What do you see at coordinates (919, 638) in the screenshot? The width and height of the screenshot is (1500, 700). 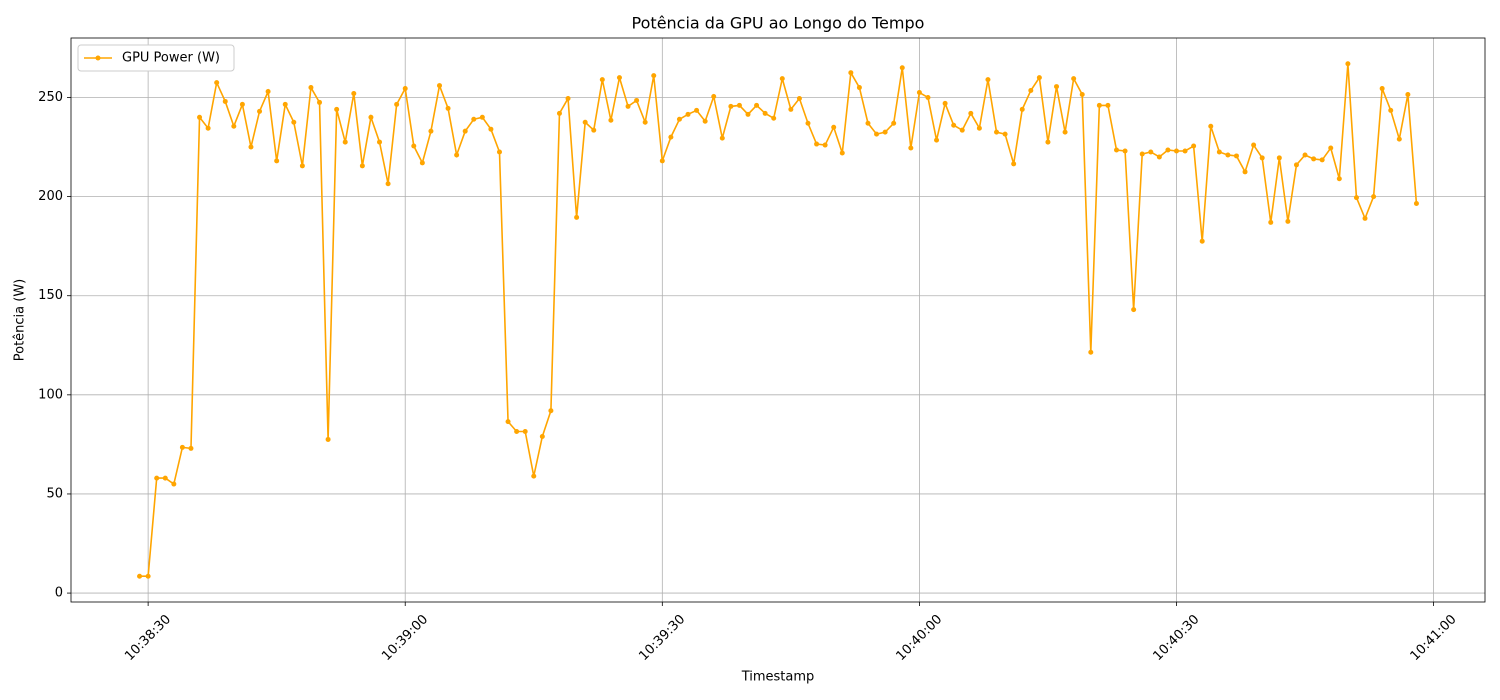 I see `x-tick-label: 10:40:00` at bounding box center [919, 638].